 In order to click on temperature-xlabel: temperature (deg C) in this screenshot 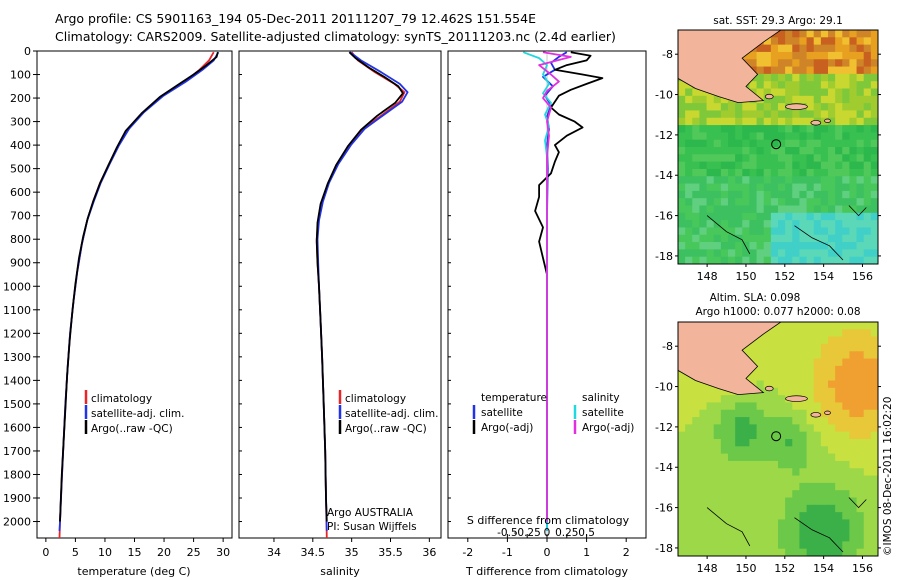, I will do `click(133, 571)`.